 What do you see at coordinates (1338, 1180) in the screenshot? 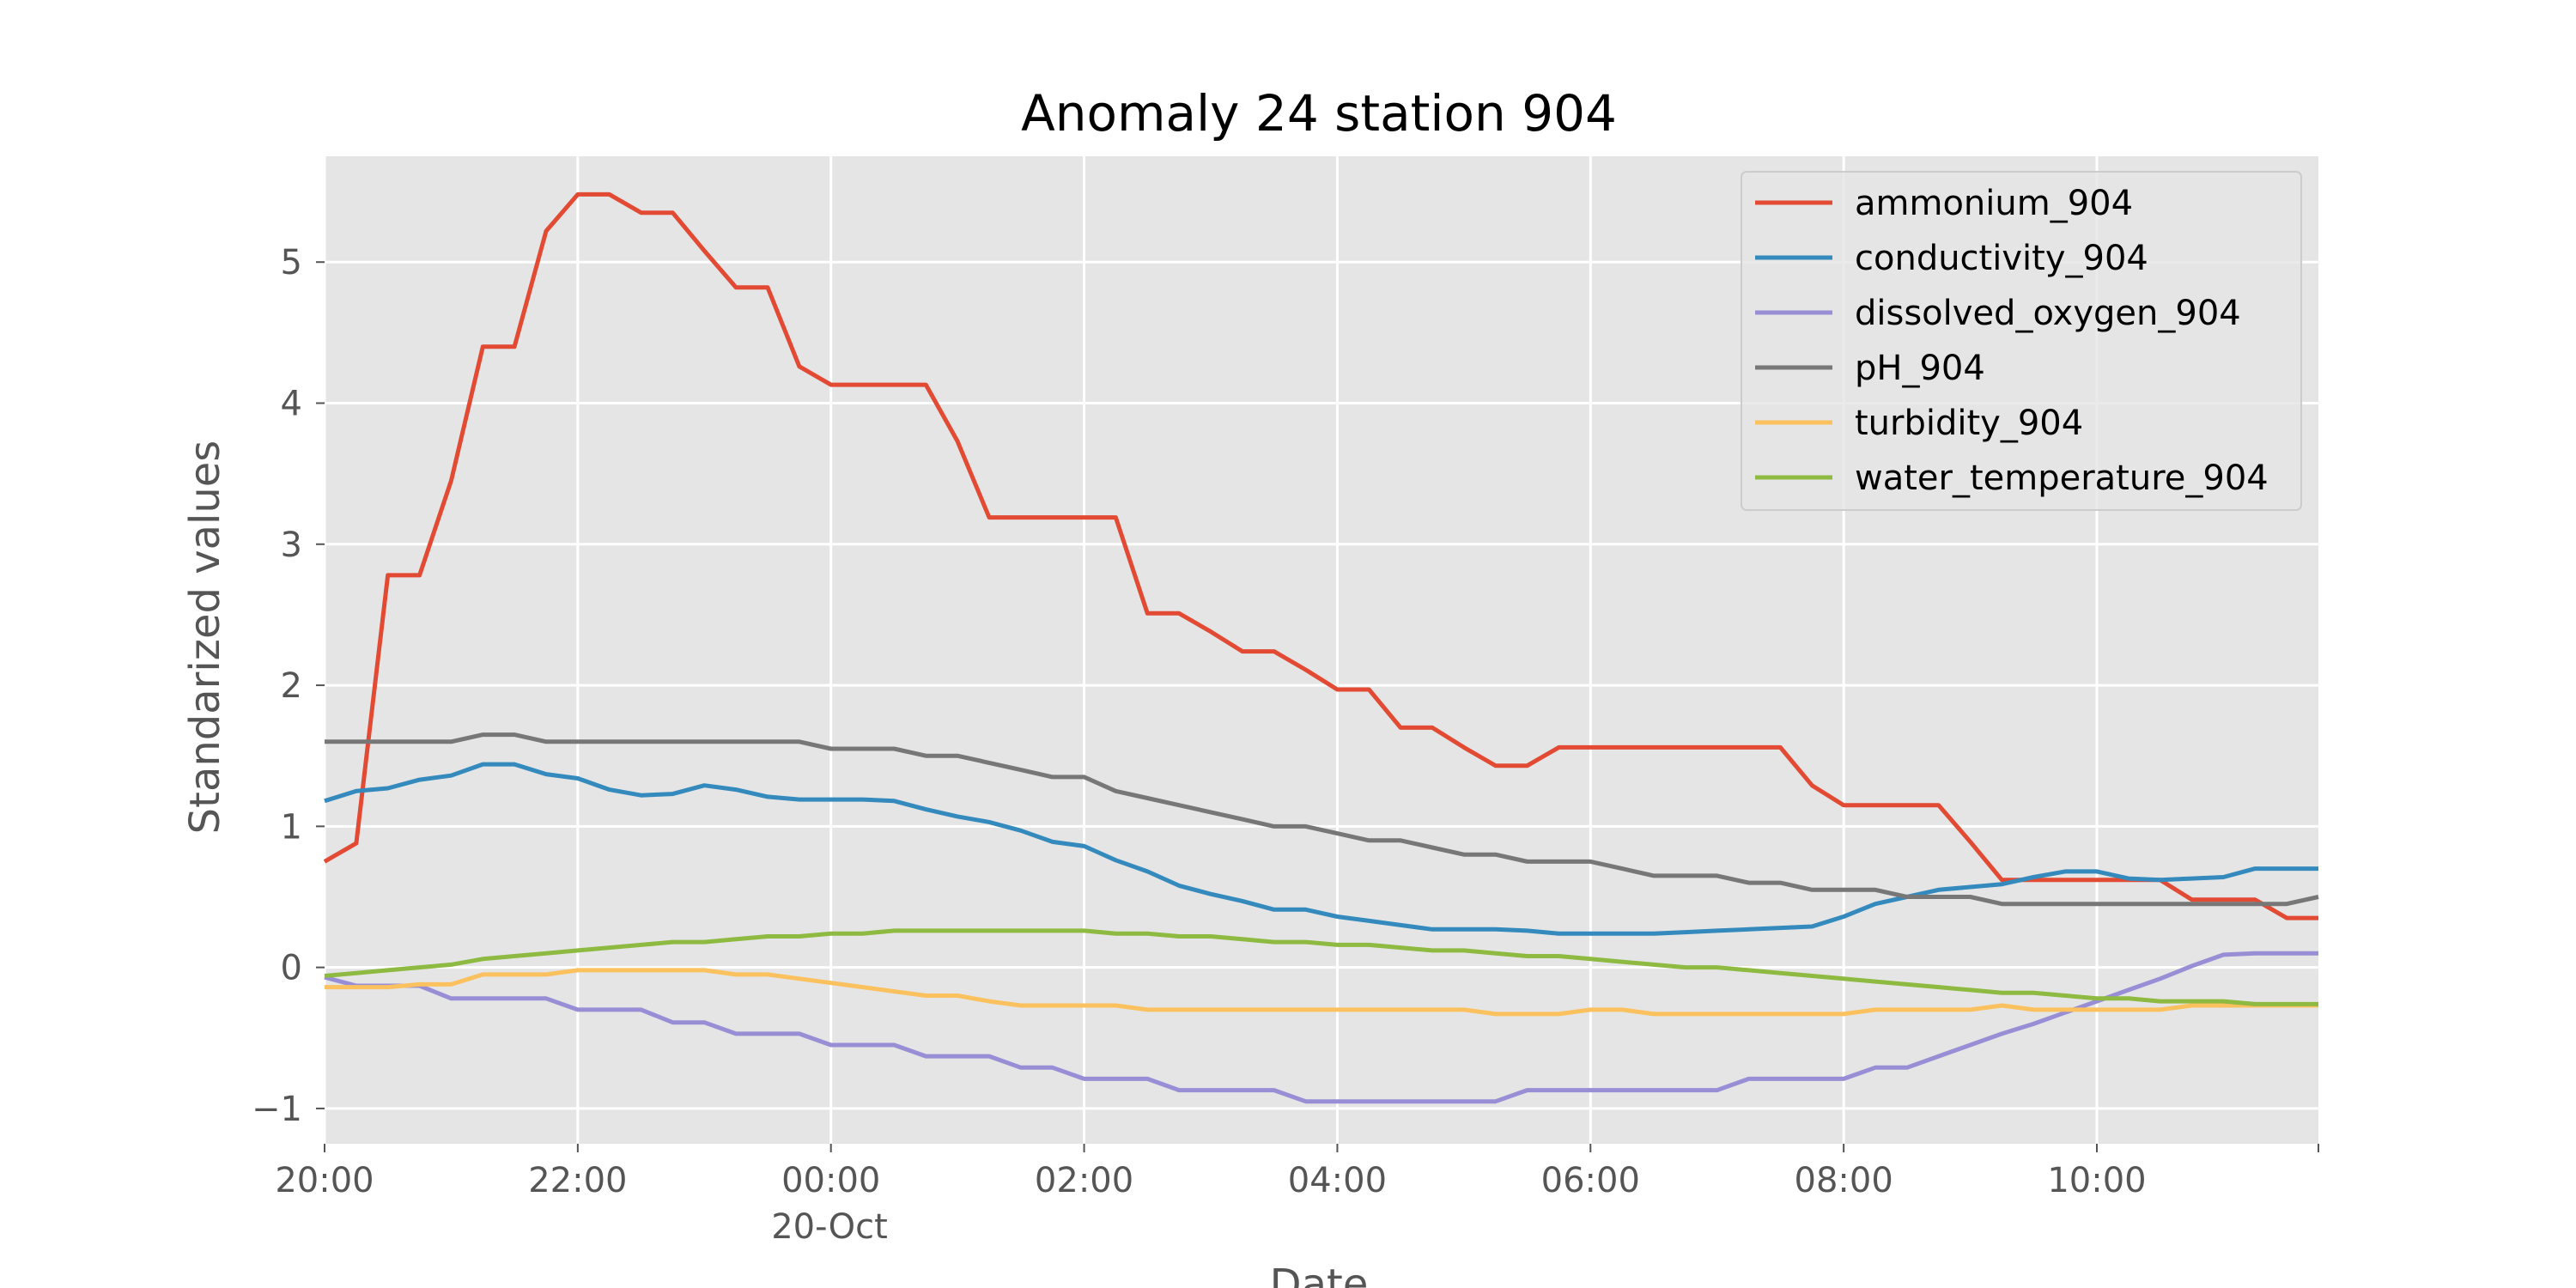
I see `x-tick-label: 04:00` at bounding box center [1338, 1180].